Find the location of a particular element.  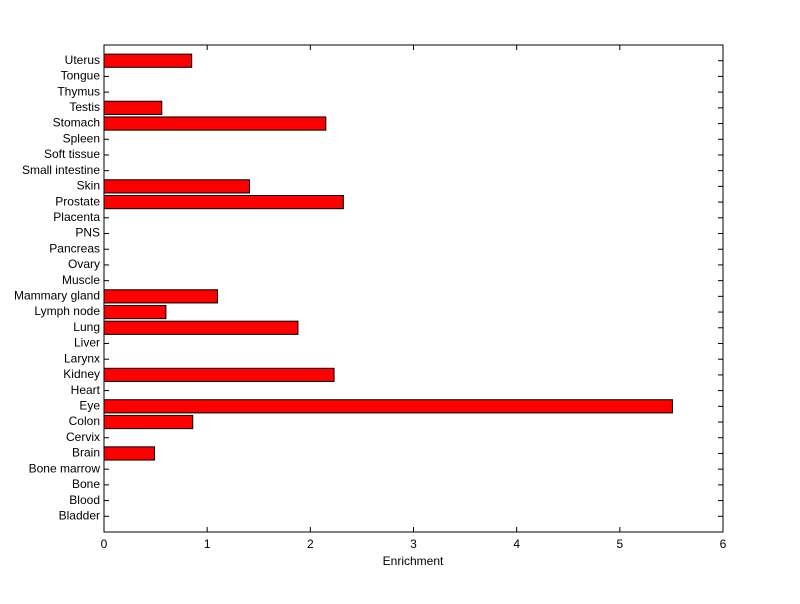

y-tick-label: Bone is located at coordinates (86, 484).